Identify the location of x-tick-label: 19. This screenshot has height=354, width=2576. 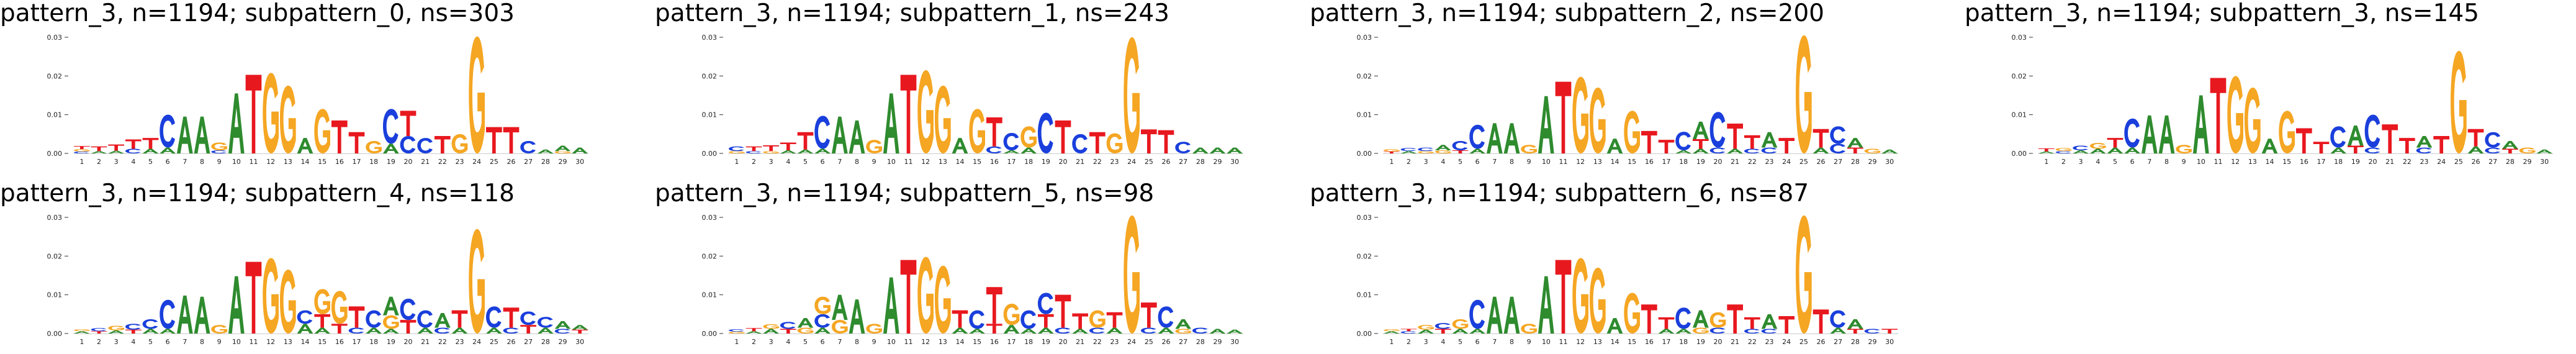
(391, 162).